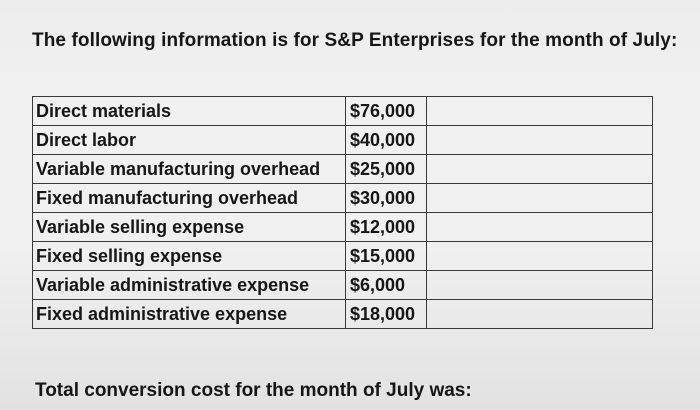  What do you see at coordinates (189, 140) in the screenshot?
I see `row-label: Direct labor` at bounding box center [189, 140].